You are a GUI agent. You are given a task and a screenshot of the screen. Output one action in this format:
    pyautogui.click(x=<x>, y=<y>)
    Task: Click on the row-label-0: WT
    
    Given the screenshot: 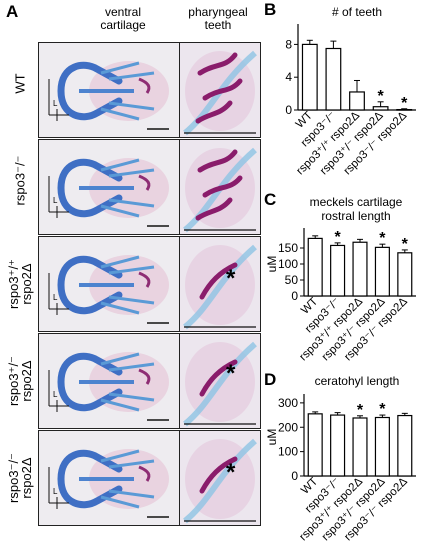 What is the action you would take?
    pyautogui.click(x=20, y=83)
    